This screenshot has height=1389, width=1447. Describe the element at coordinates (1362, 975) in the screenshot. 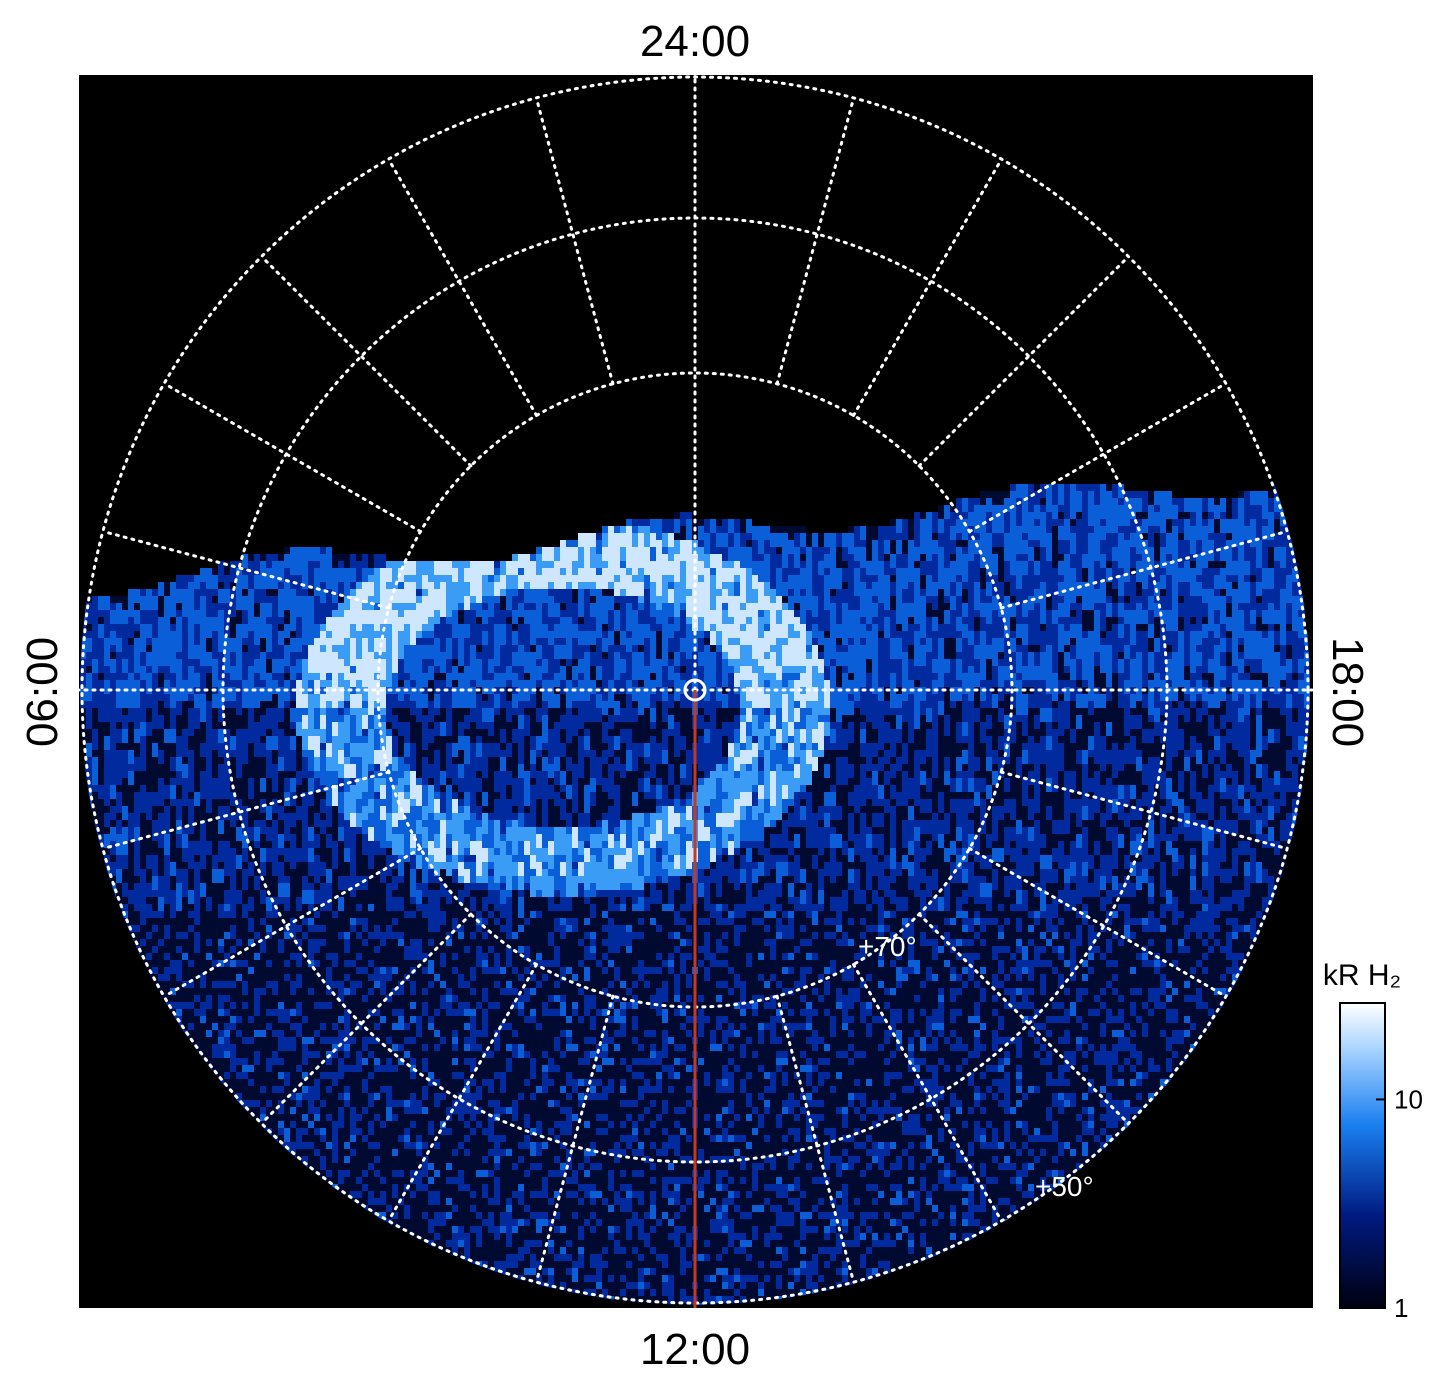

I see `colorbar-label: kR H₂` at that location.